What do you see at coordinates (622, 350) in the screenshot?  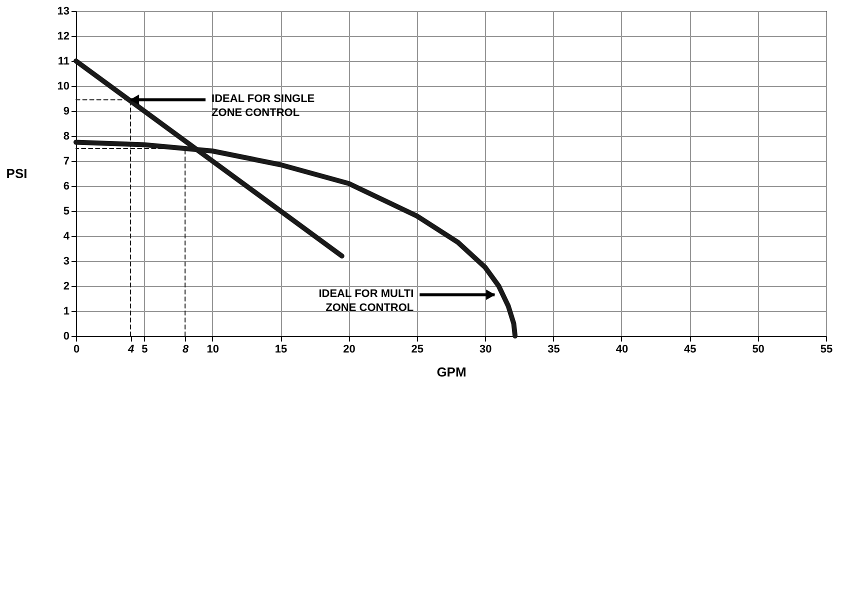 I see `x-tick-label: 40` at bounding box center [622, 350].